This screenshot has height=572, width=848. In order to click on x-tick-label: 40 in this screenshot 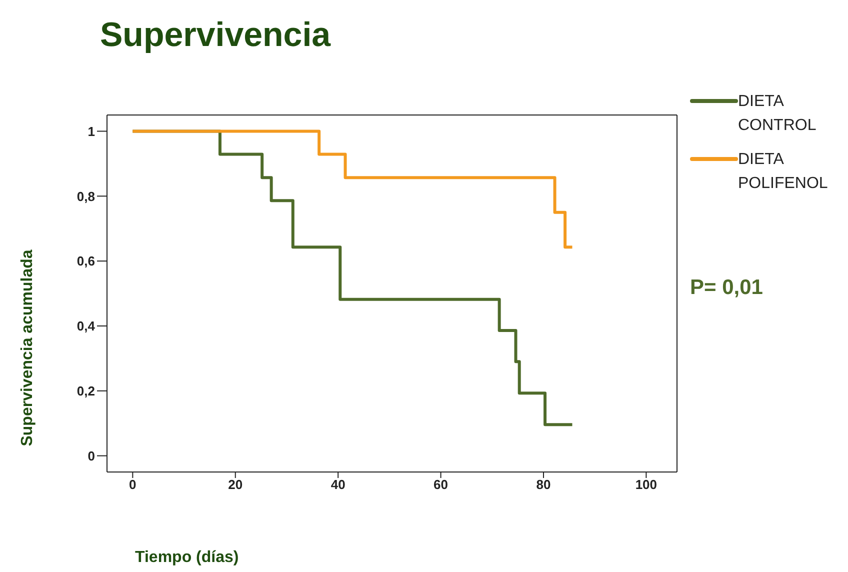, I will do `click(338, 484)`.